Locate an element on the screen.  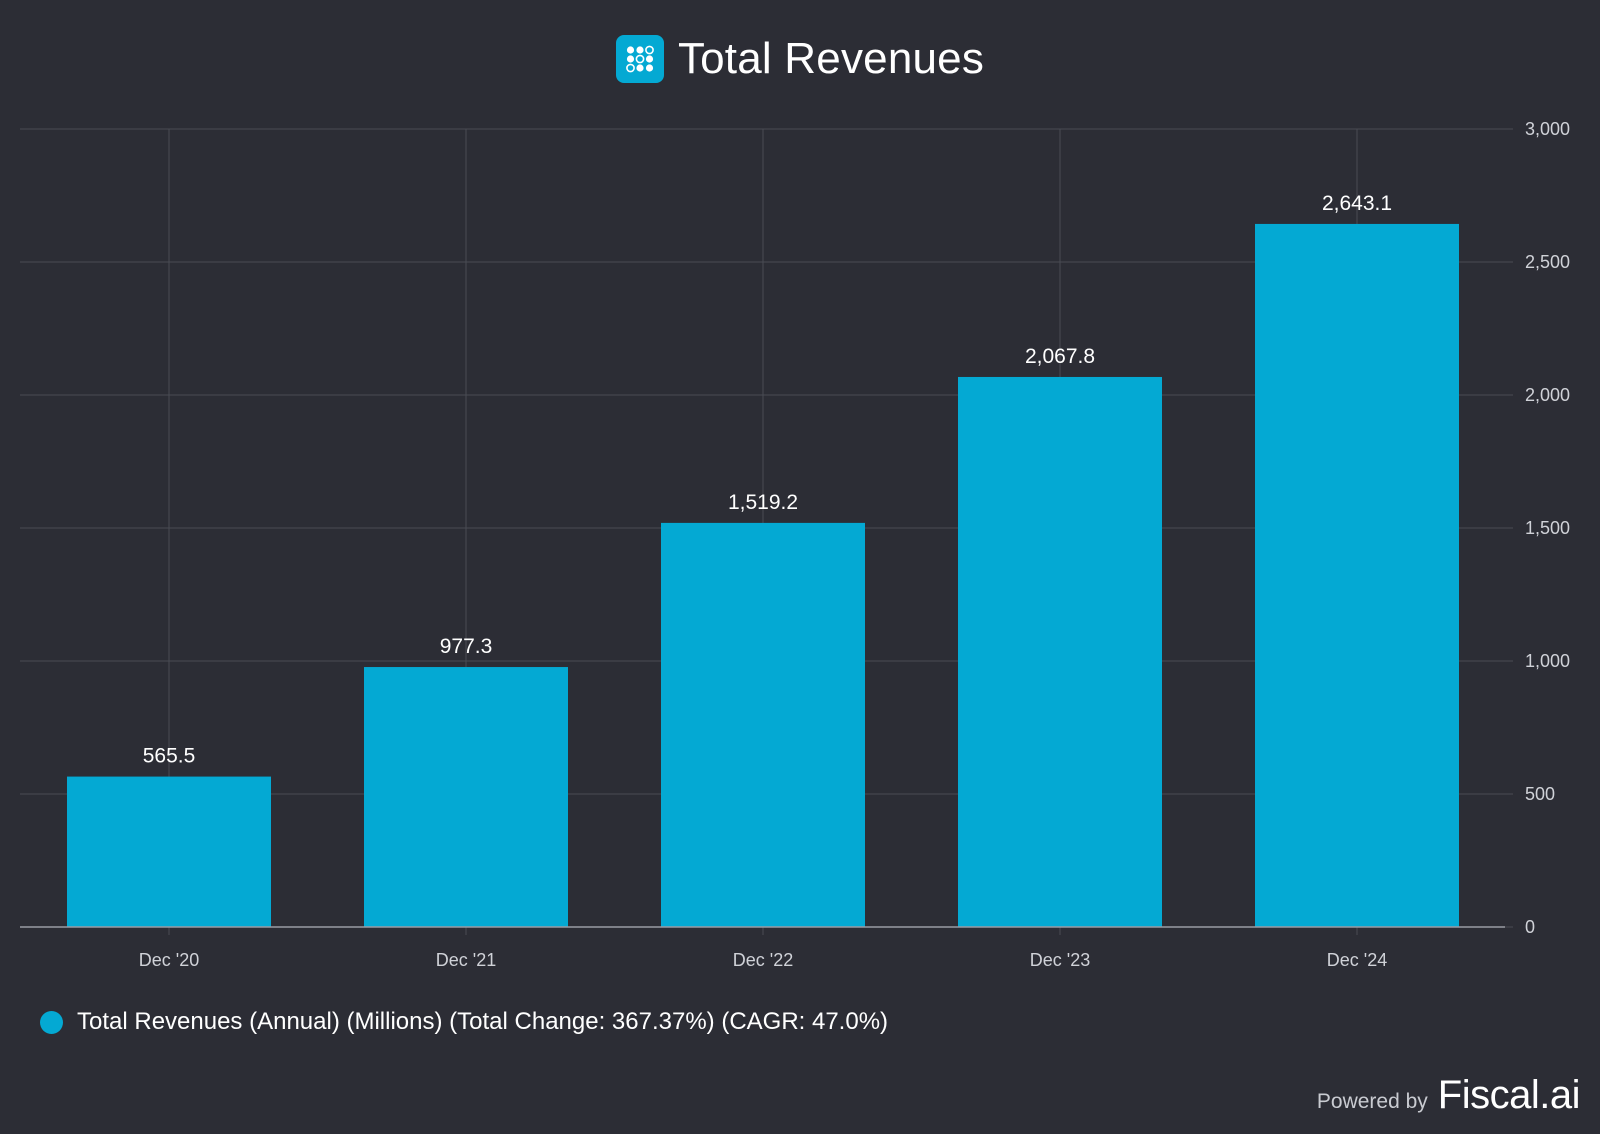
data-label: 977.3 is located at coordinates (466, 646).